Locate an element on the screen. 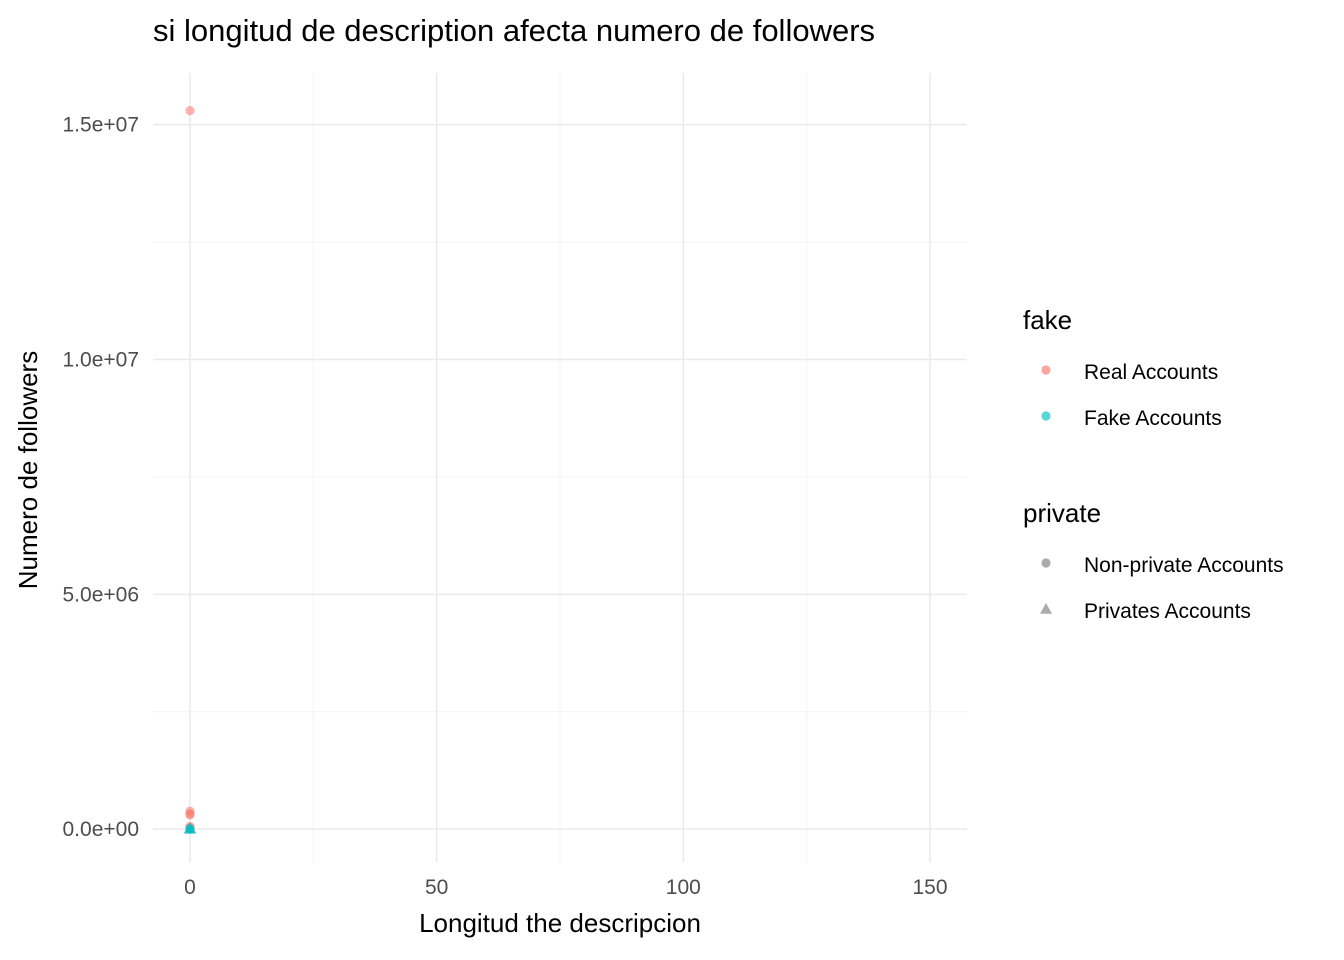 The width and height of the screenshot is (1344, 960). legend-label: Fake Accounts is located at coordinates (1153, 418).